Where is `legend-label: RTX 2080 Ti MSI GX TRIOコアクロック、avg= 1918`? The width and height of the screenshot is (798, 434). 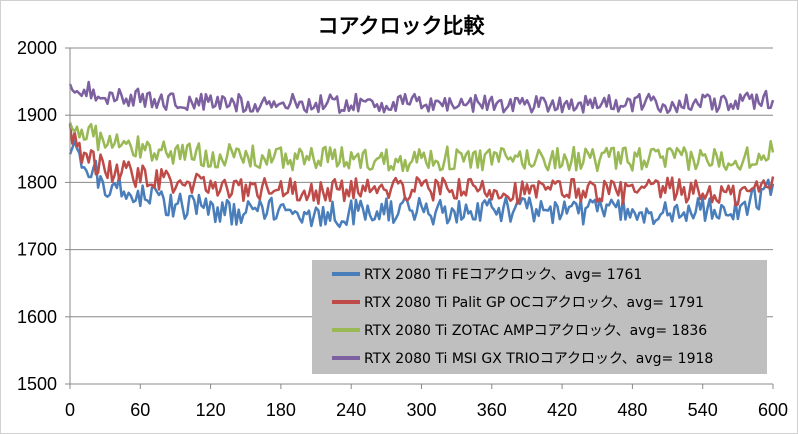
legend-label: RTX 2080 Ti MSI GX TRIOコアクロック、avg= 1918 is located at coordinates (538, 359).